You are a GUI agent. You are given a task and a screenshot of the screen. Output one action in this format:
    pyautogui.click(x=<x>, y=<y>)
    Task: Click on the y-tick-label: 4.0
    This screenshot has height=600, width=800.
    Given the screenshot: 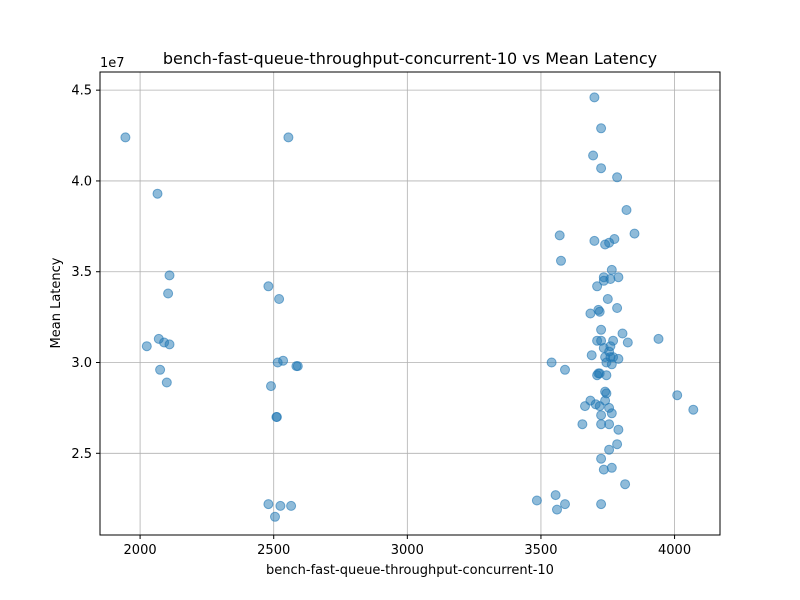 What is the action you would take?
    pyautogui.click(x=81, y=181)
    